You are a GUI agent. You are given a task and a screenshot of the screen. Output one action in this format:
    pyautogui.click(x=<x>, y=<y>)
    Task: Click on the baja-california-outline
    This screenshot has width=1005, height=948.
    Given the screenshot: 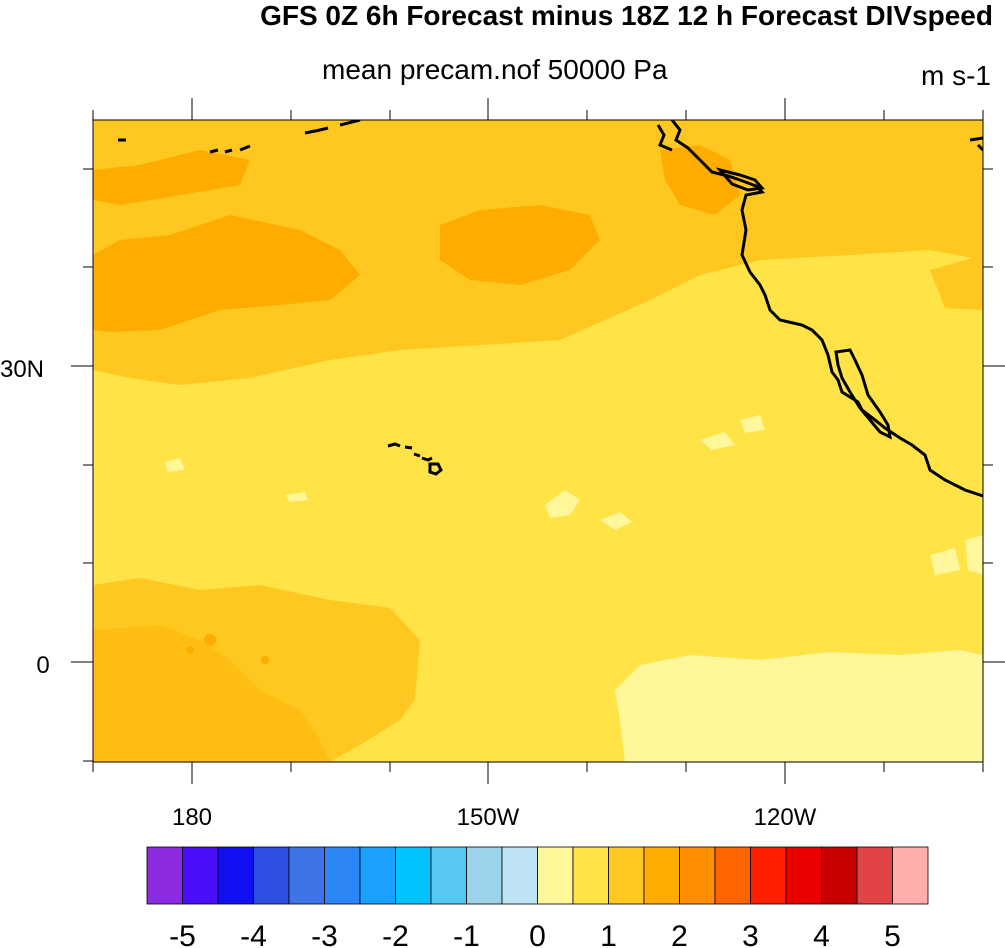 What is the action you would take?
    pyautogui.click(x=863, y=394)
    